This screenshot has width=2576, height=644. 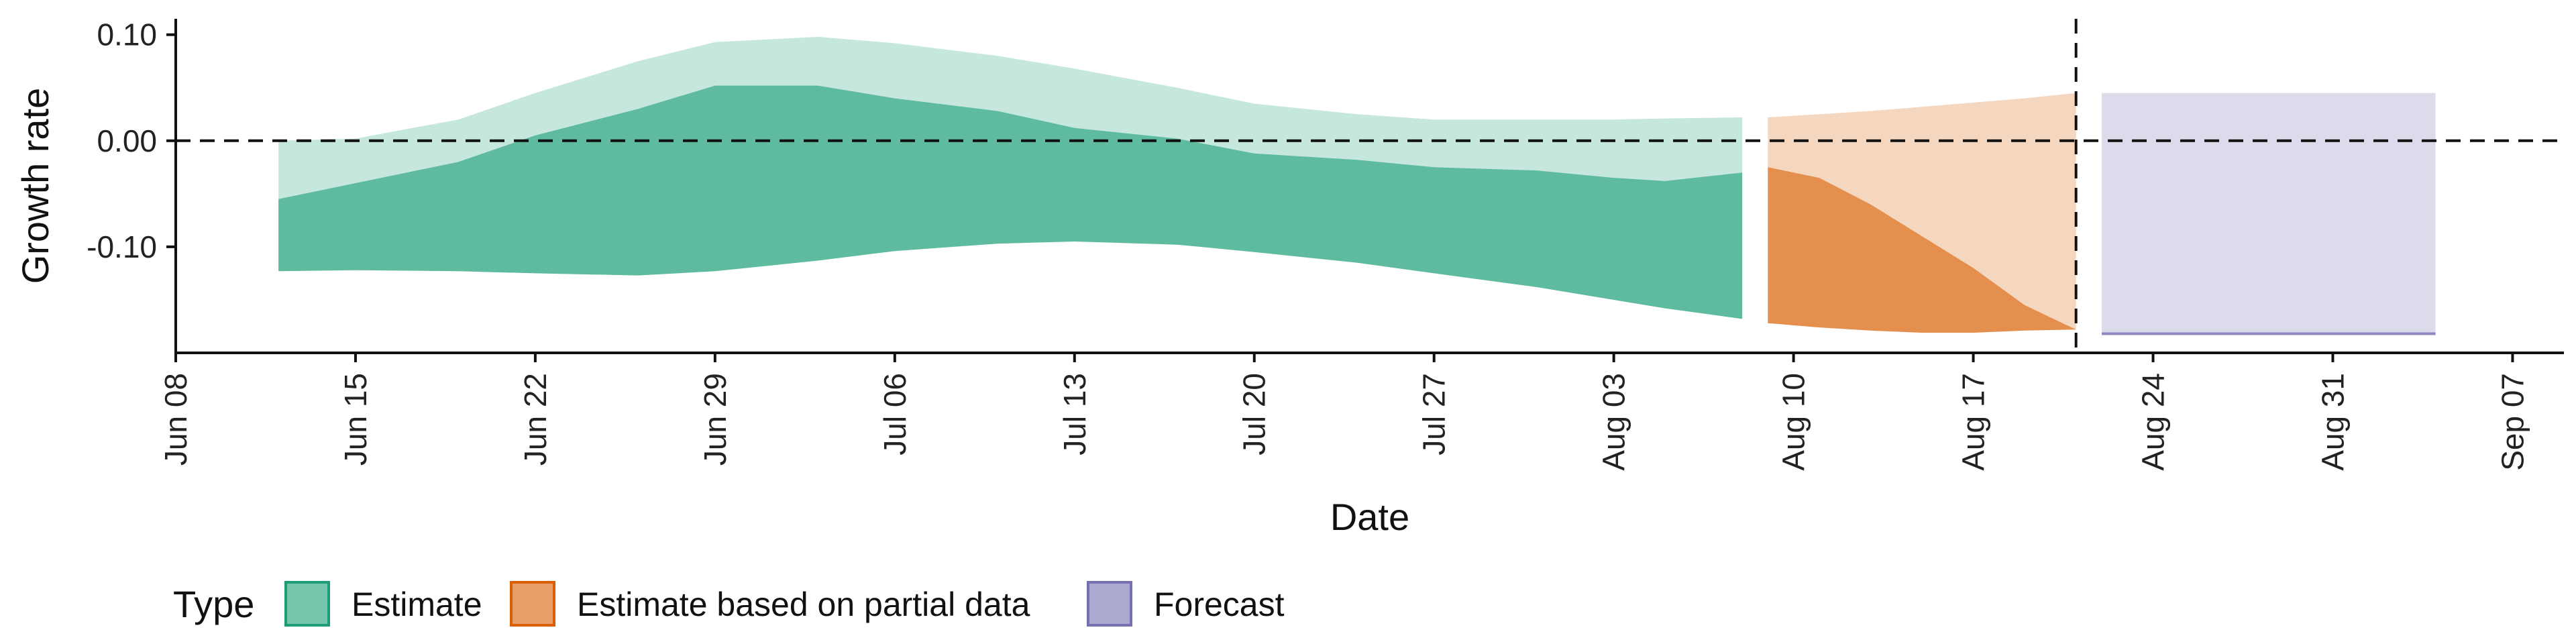 What do you see at coordinates (1369, 517) in the screenshot?
I see `x-axis-title: Date` at bounding box center [1369, 517].